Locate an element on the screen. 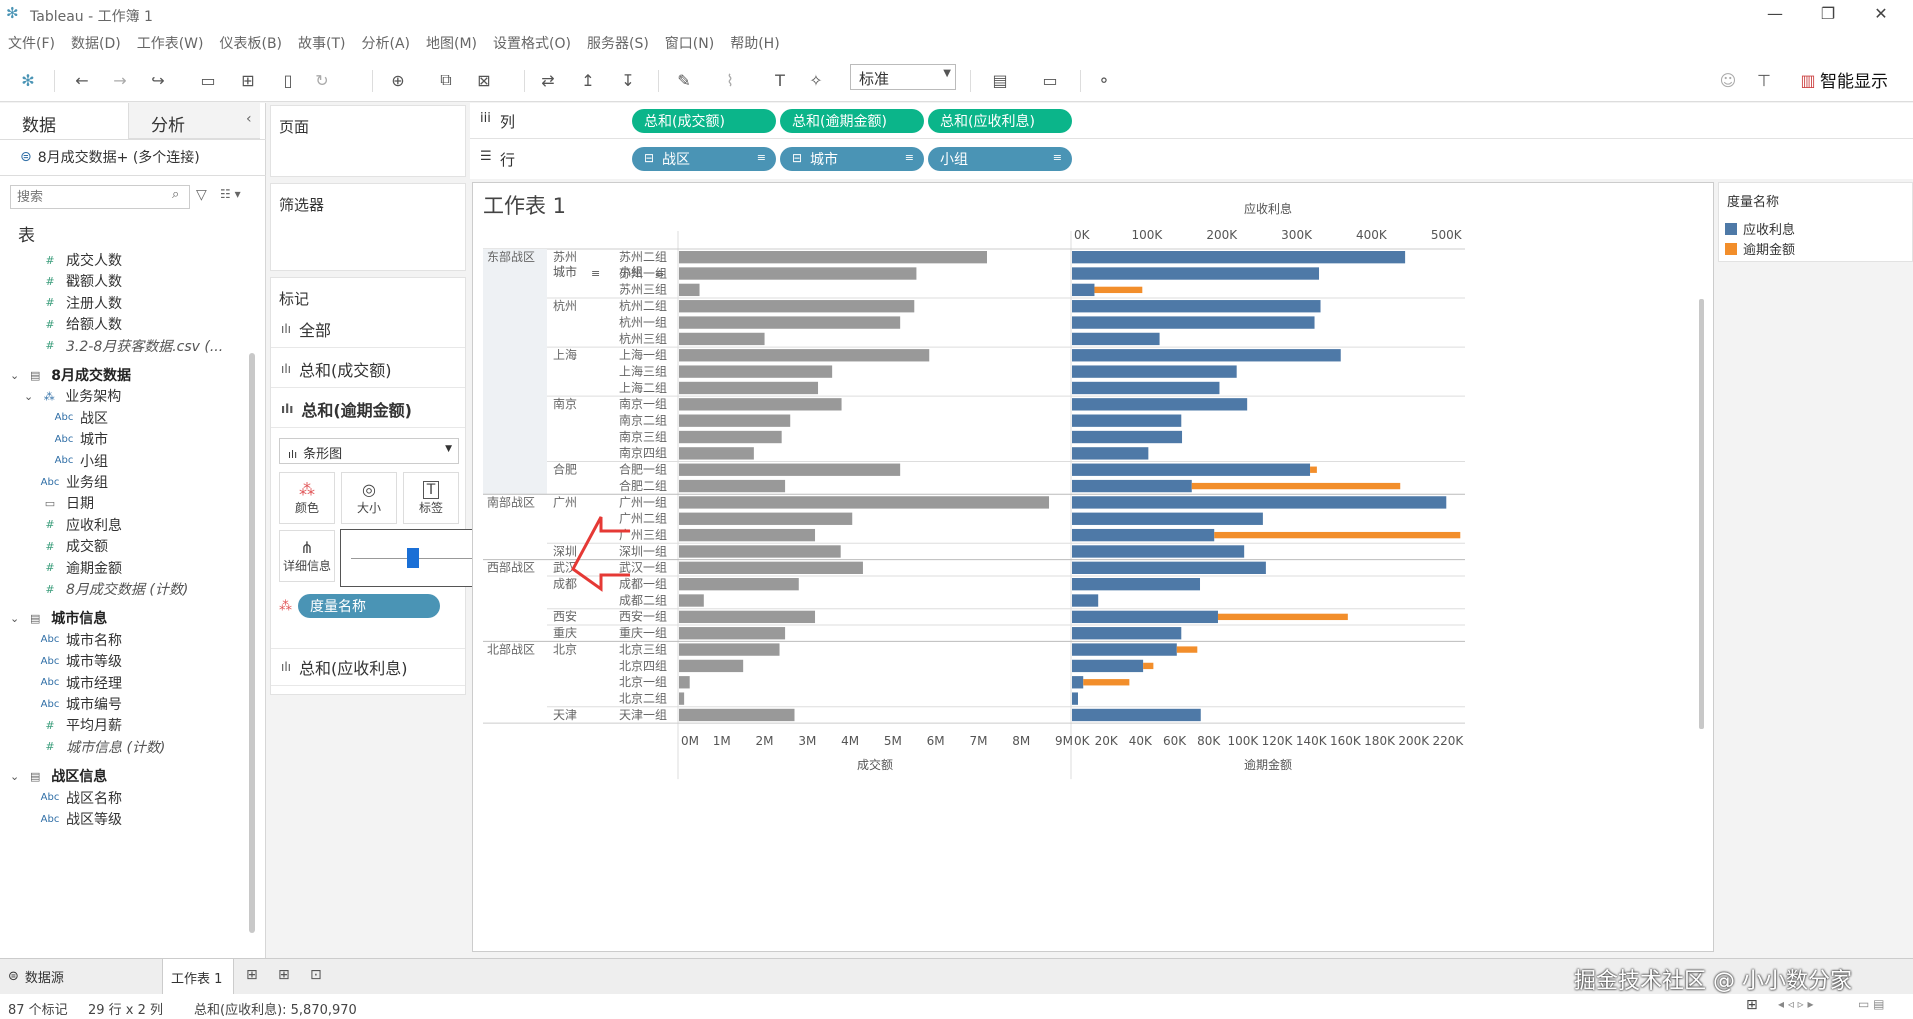  legend-item: 应收利息 is located at coordinates (1760, 228).